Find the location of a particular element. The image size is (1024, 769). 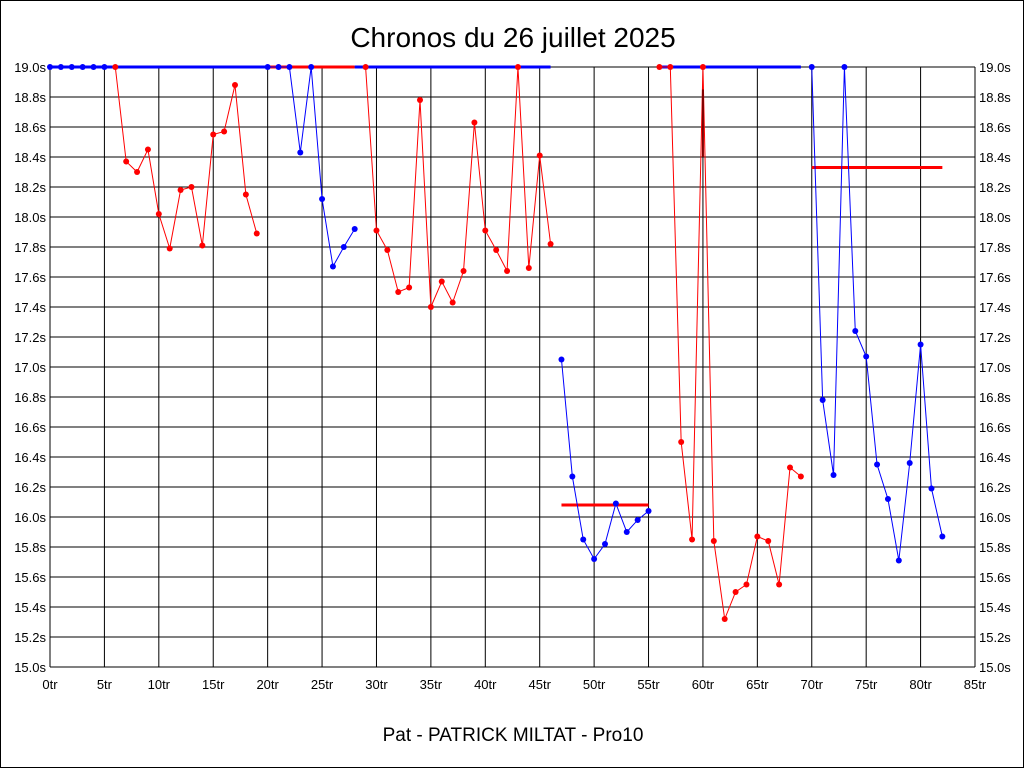

y-tick-label-right: 15.6s is located at coordinates (995, 577).